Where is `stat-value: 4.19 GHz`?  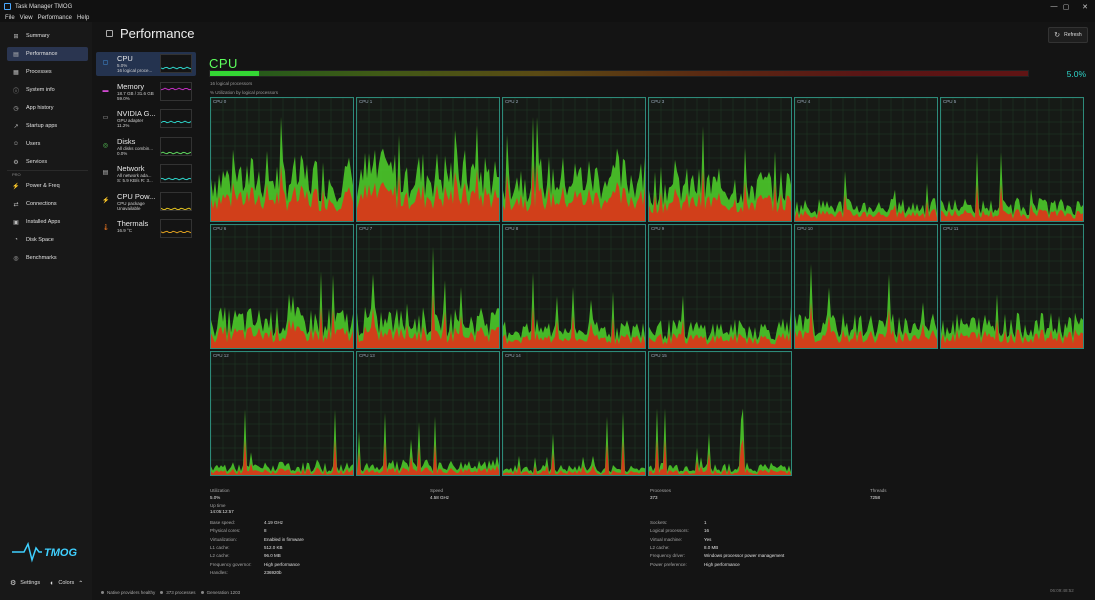 stat-value: 4.19 GHz is located at coordinates (274, 522).